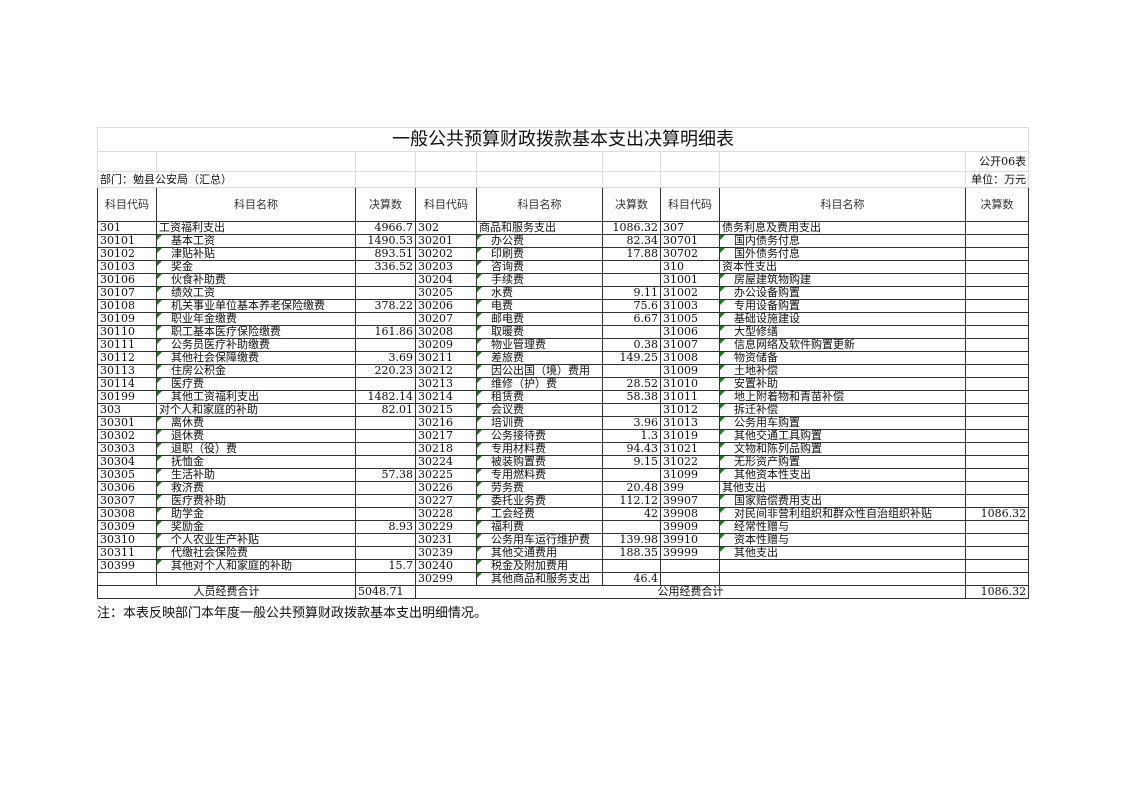  Describe the element at coordinates (446, 345) in the screenshot. I see `subject-code: 30209` at that location.